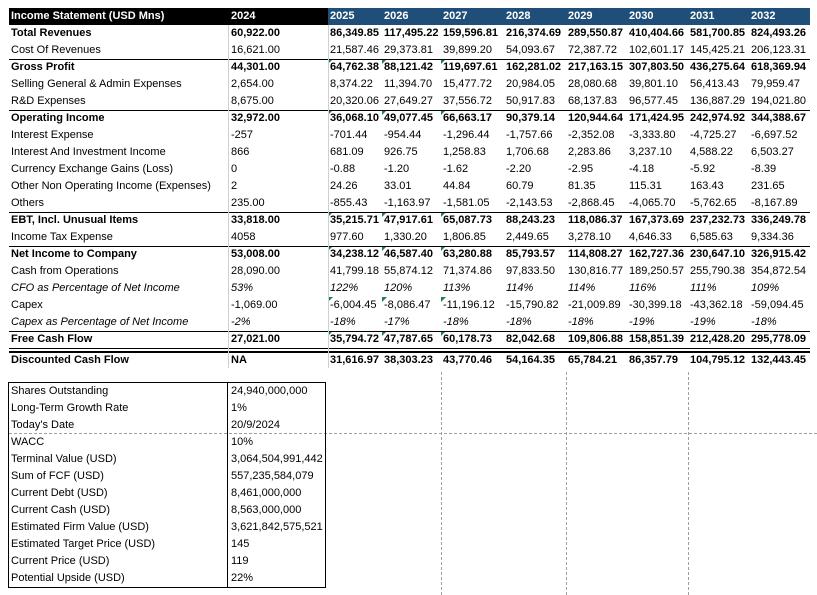 This screenshot has width=817, height=595. Describe the element at coordinates (713, 135) in the screenshot. I see `value-cell: -4,725.27` at that location.